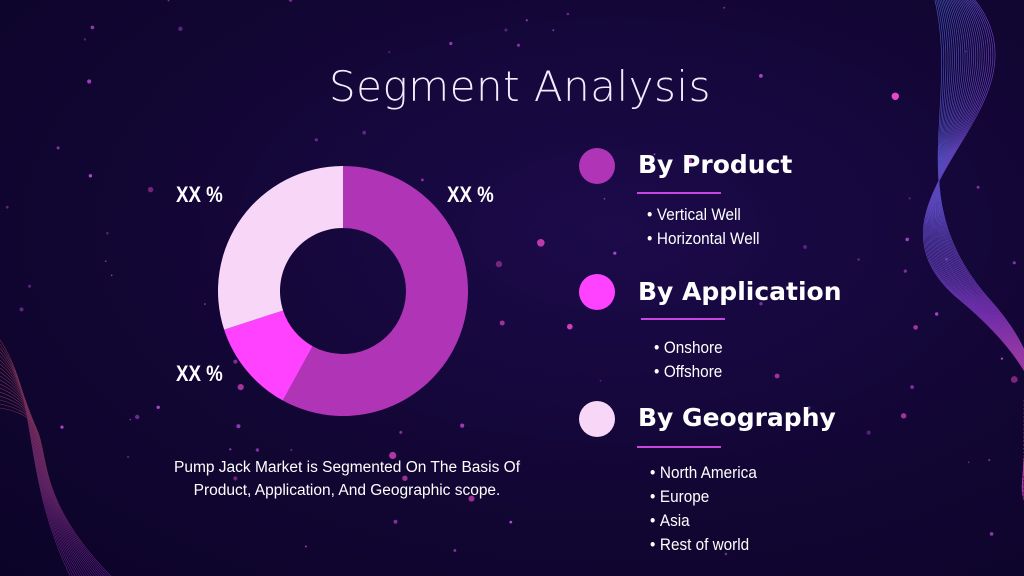  Describe the element at coordinates (597, 292) in the screenshot. I see `application-segment-dot` at that location.